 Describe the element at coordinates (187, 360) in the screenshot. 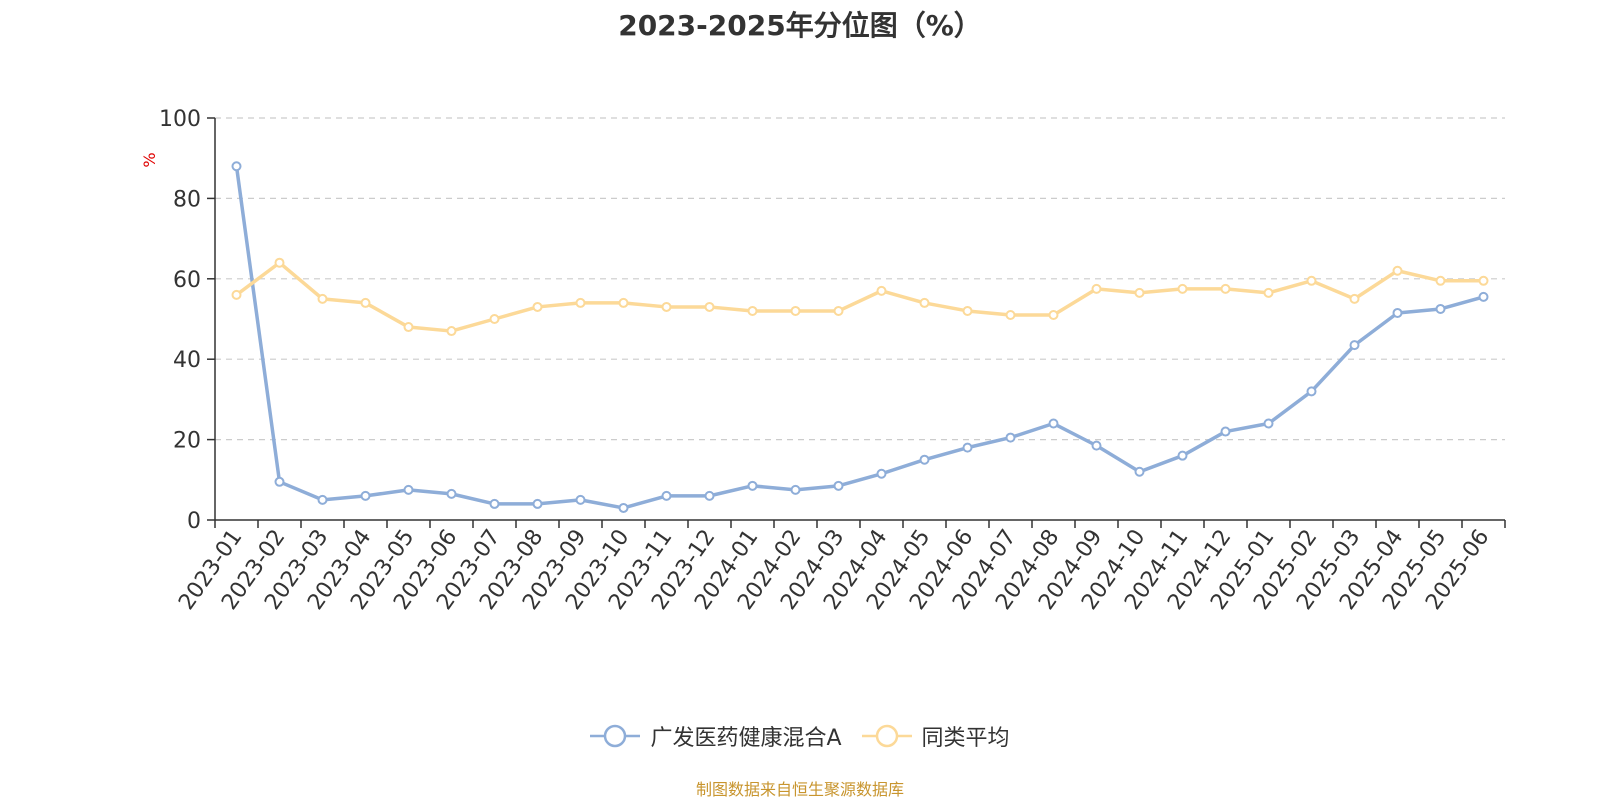

I see `y-tick-label: 40` at that location.